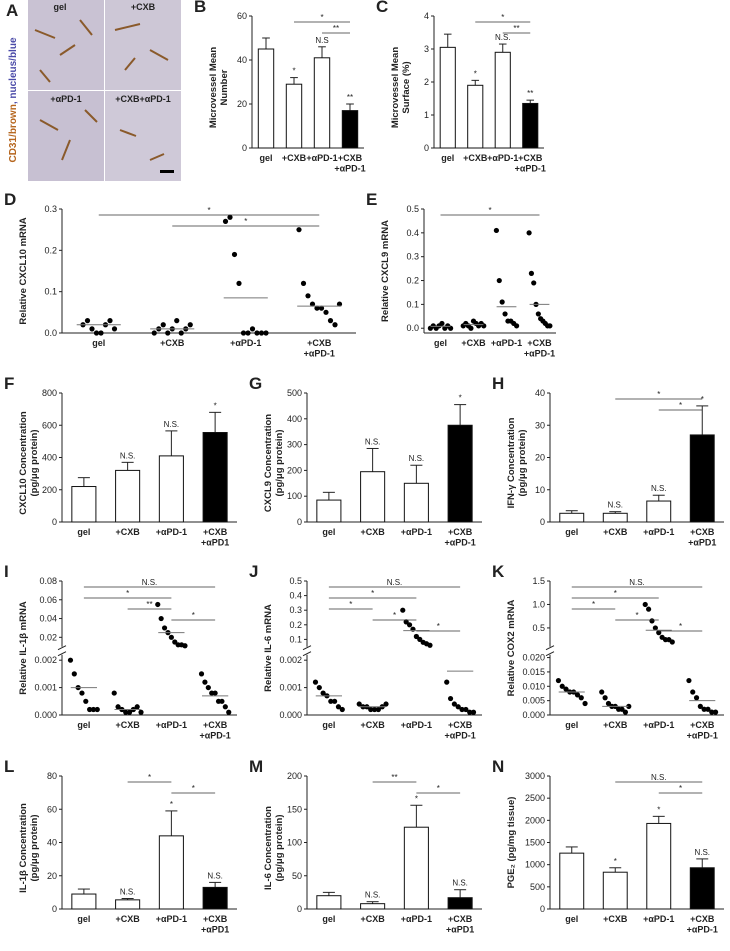  I want to click on y-axis-label: PGE₂ (pg/mg tissue), so click(511, 843).